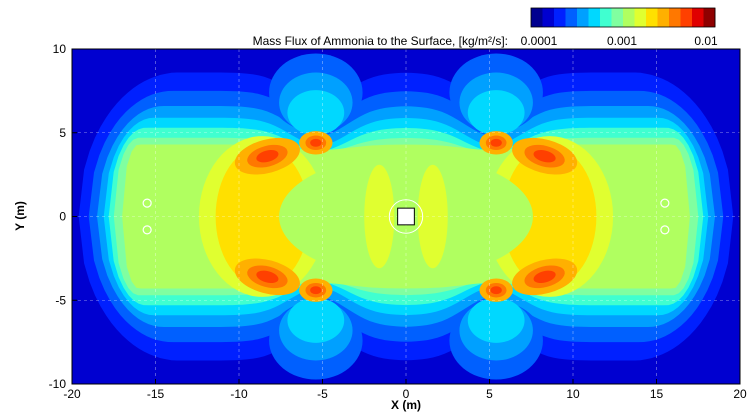 This screenshot has height=413, width=750. What do you see at coordinates (239, 394) in the screenshot?
I see `x-tick-label: -10` at bounding box center [239, 394].